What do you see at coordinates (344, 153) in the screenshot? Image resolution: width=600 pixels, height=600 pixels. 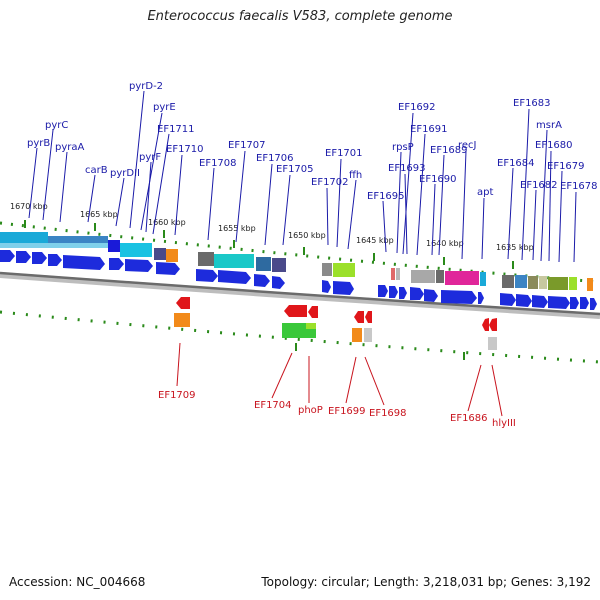 I see `gene-label: EF1701` at bounding box center [344, 153].